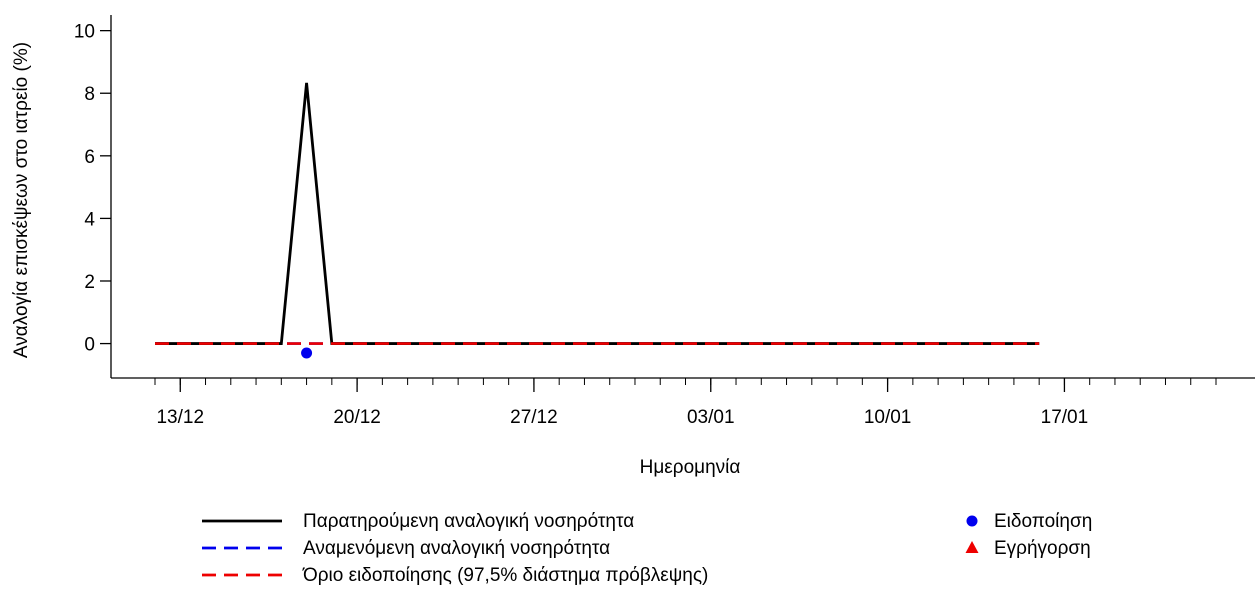  Describe the element at coordinates (21, 200) in the screenshot. I see `y-axis-title: Αναλογία επισκέψεων στο ιατρείο (%)` at that location.